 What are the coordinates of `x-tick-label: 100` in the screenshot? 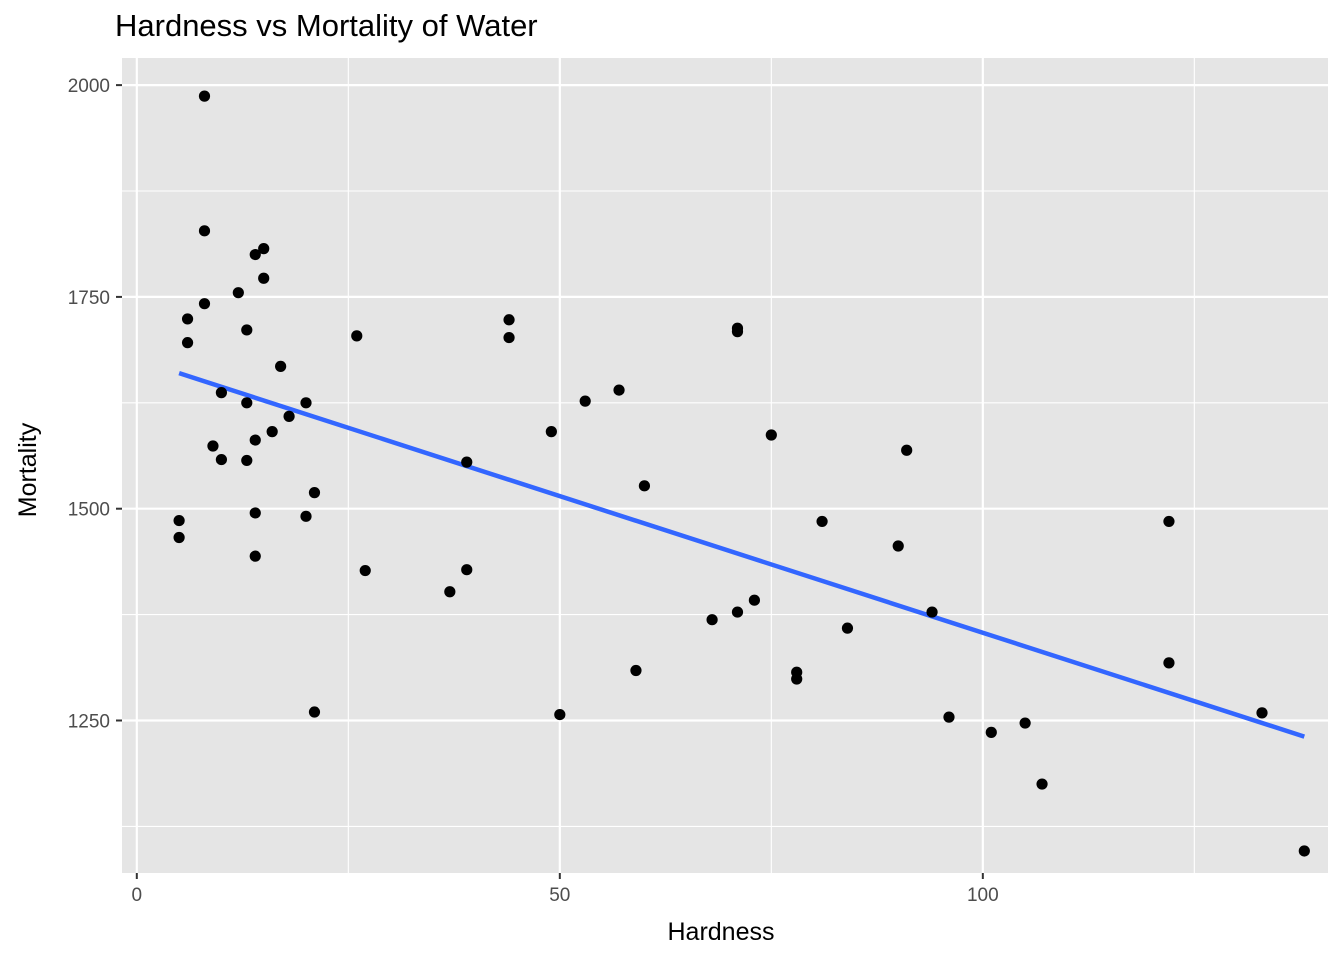 It's located at (983, 895).